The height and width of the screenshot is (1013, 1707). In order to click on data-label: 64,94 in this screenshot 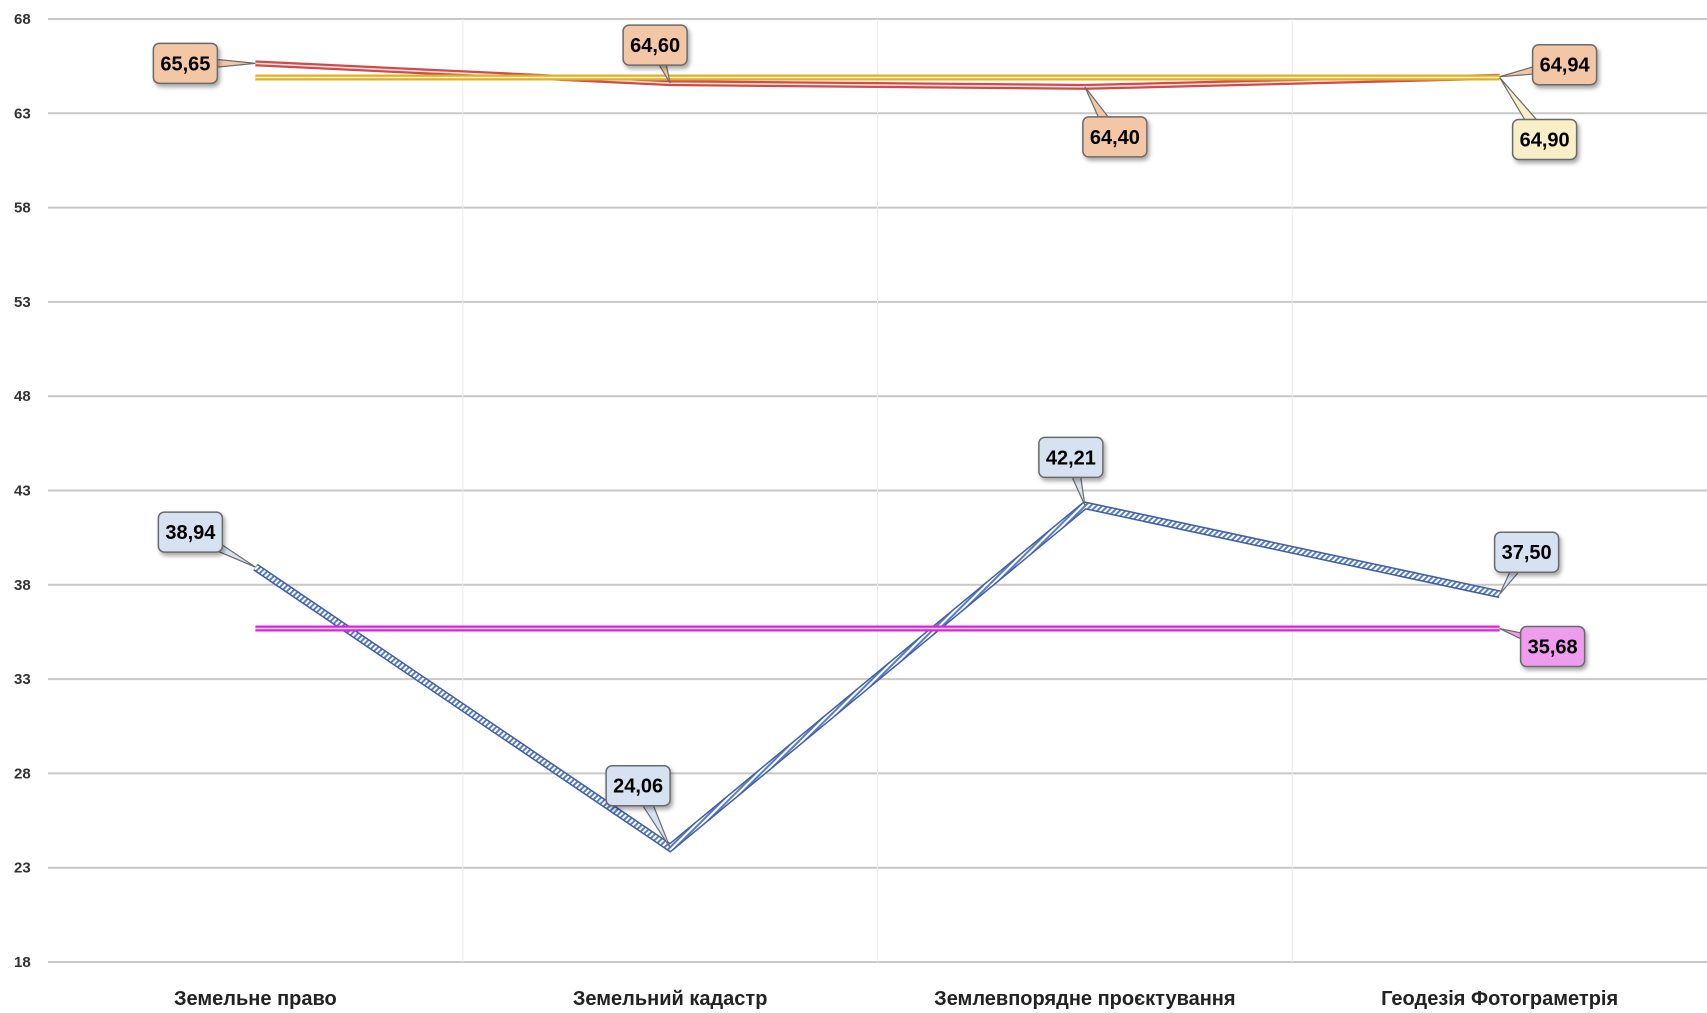, I will do `click(1565, 66)`.